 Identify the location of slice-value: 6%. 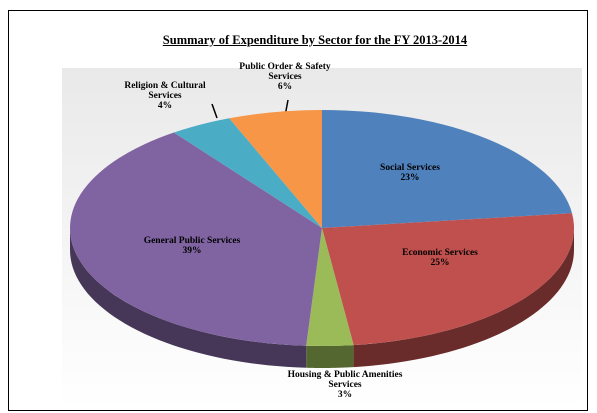
(285, 87).